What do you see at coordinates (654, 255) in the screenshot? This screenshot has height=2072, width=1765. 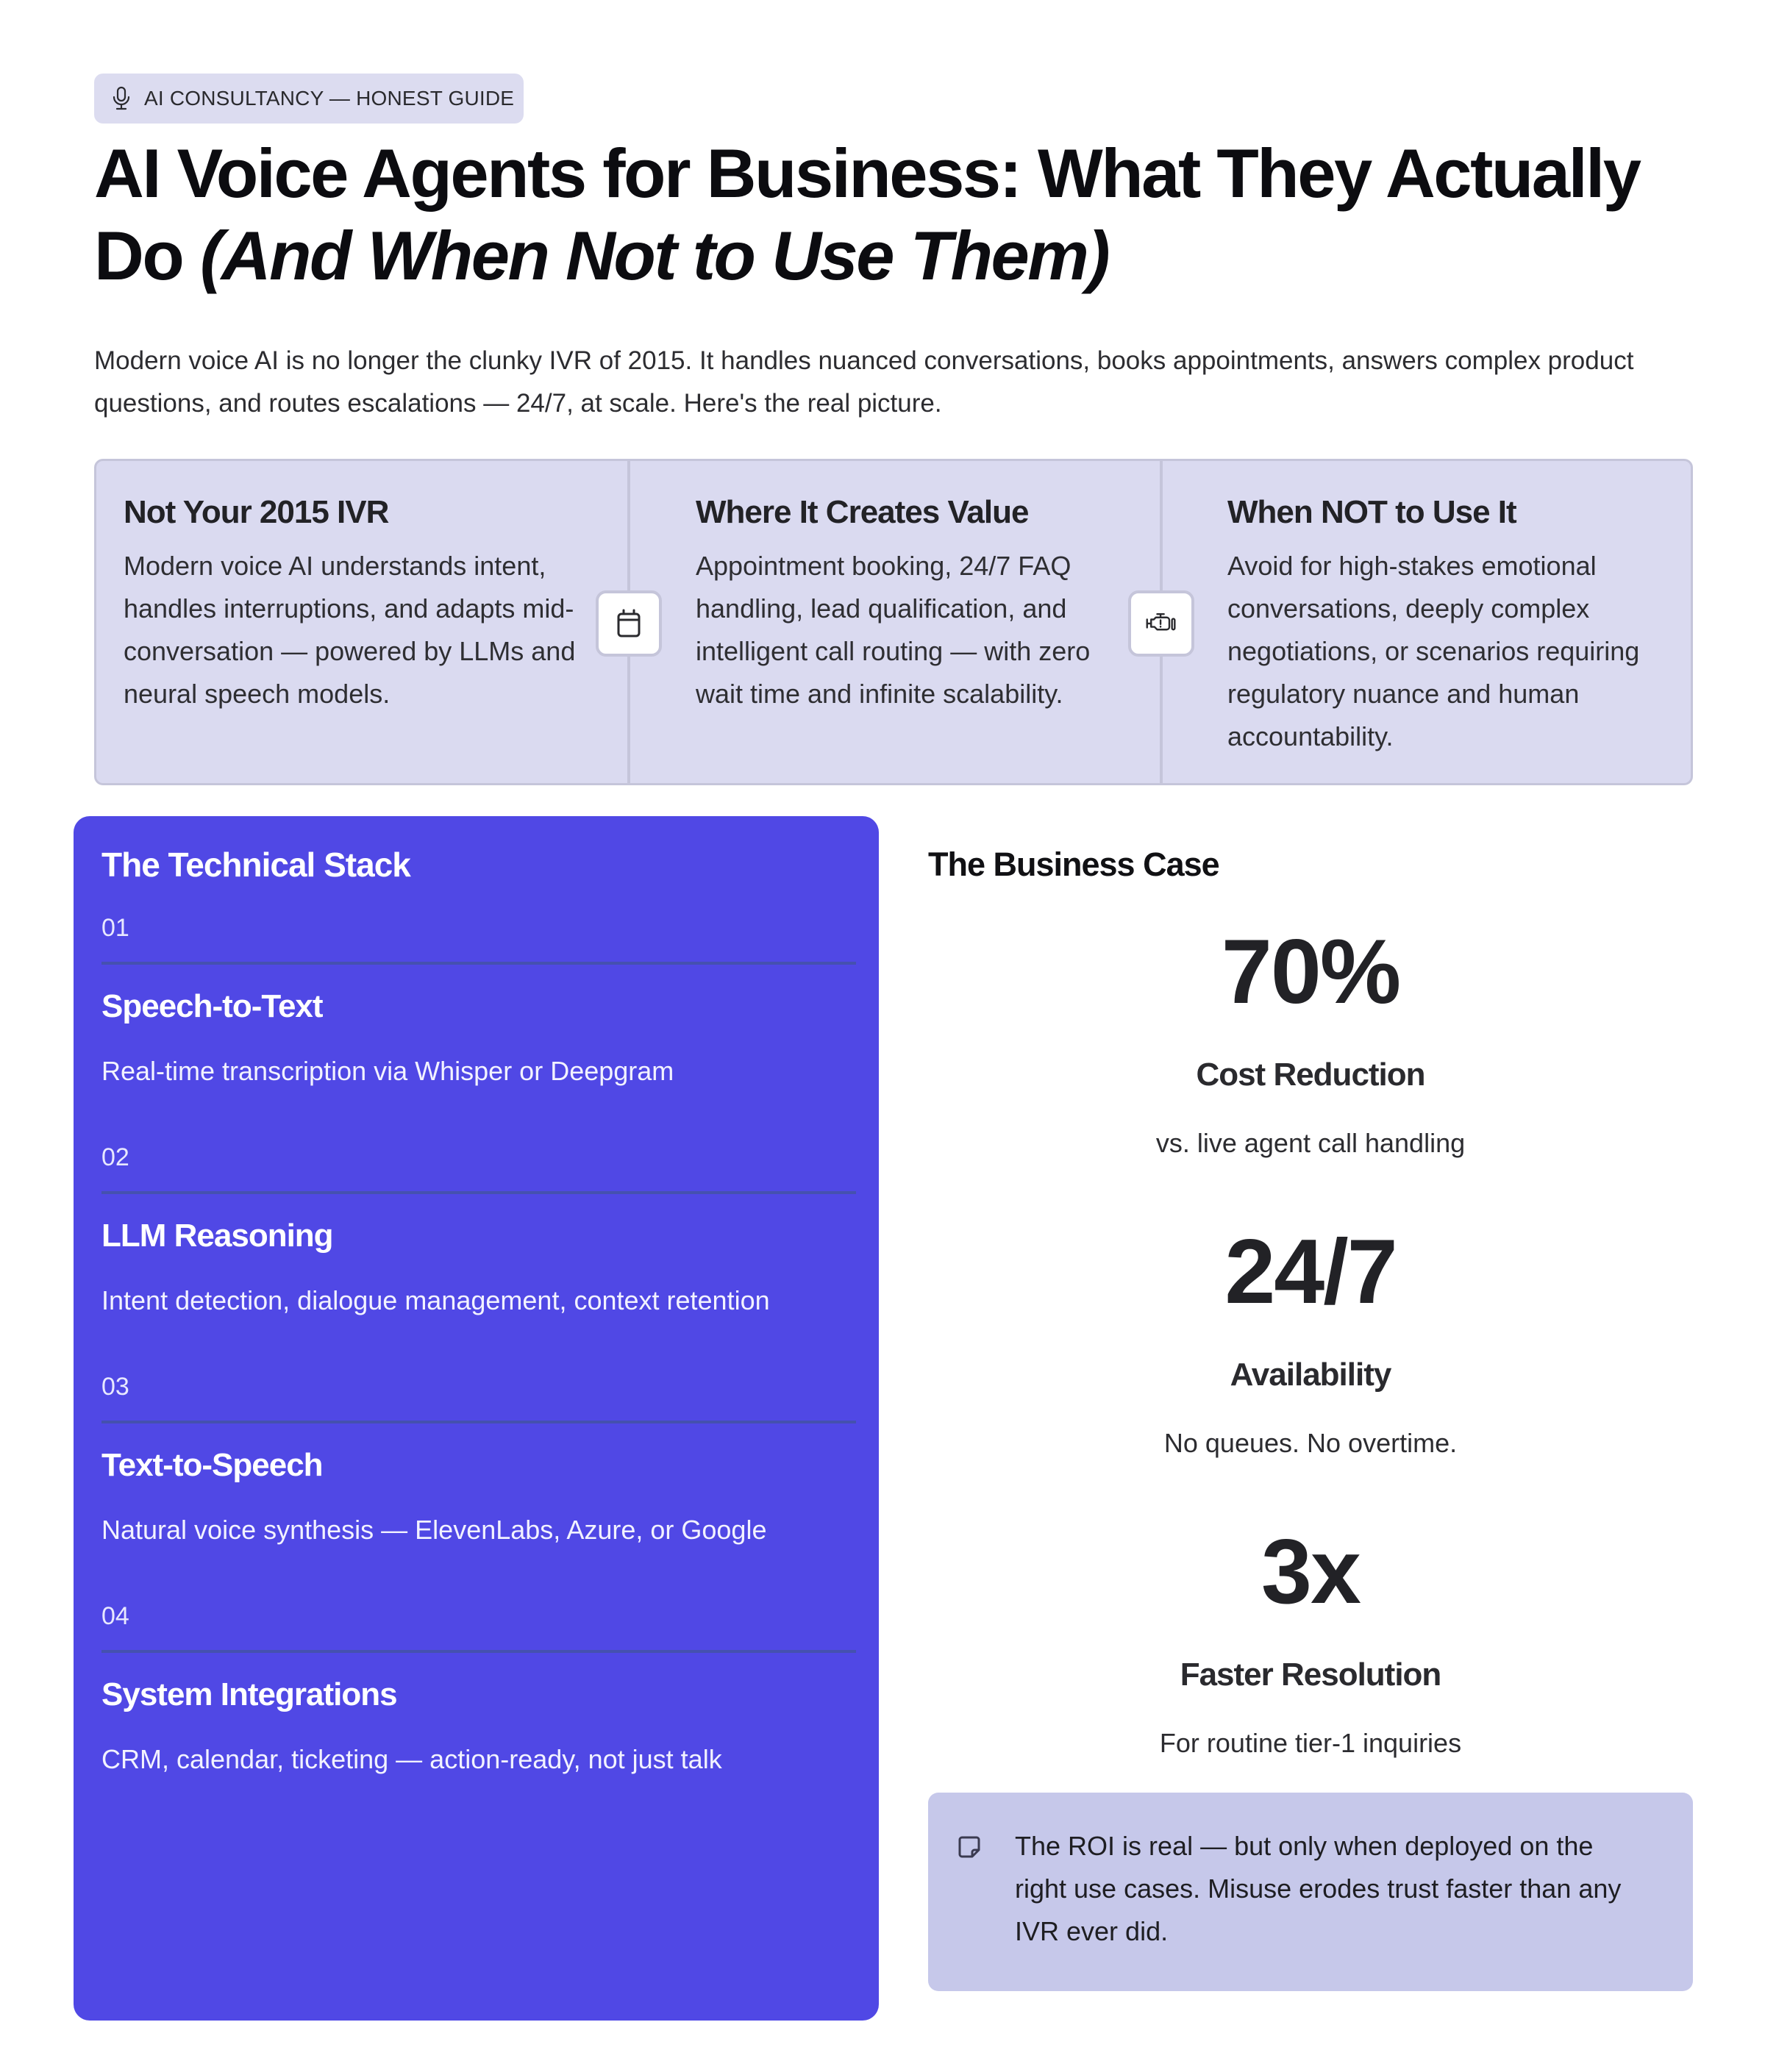 I see `title-italic: (And When Not to Use Them)` at bounding box center [654, 255].